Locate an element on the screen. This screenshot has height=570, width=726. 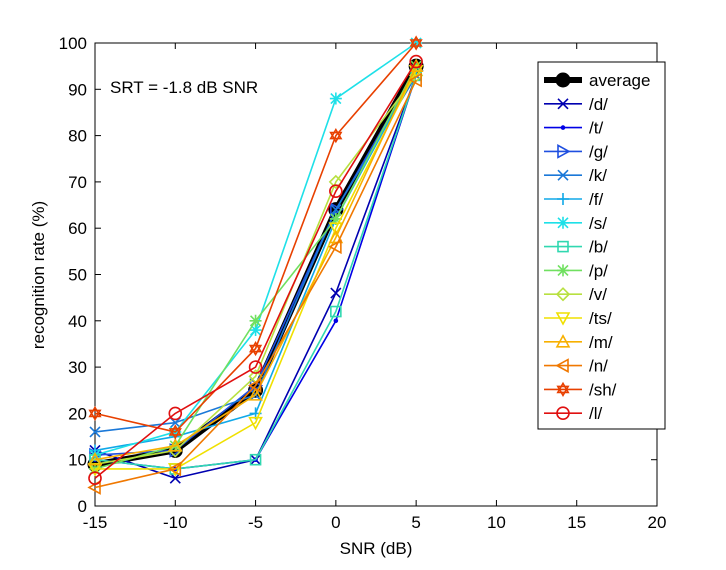
data-point-d is located at coordinates (336, 293).